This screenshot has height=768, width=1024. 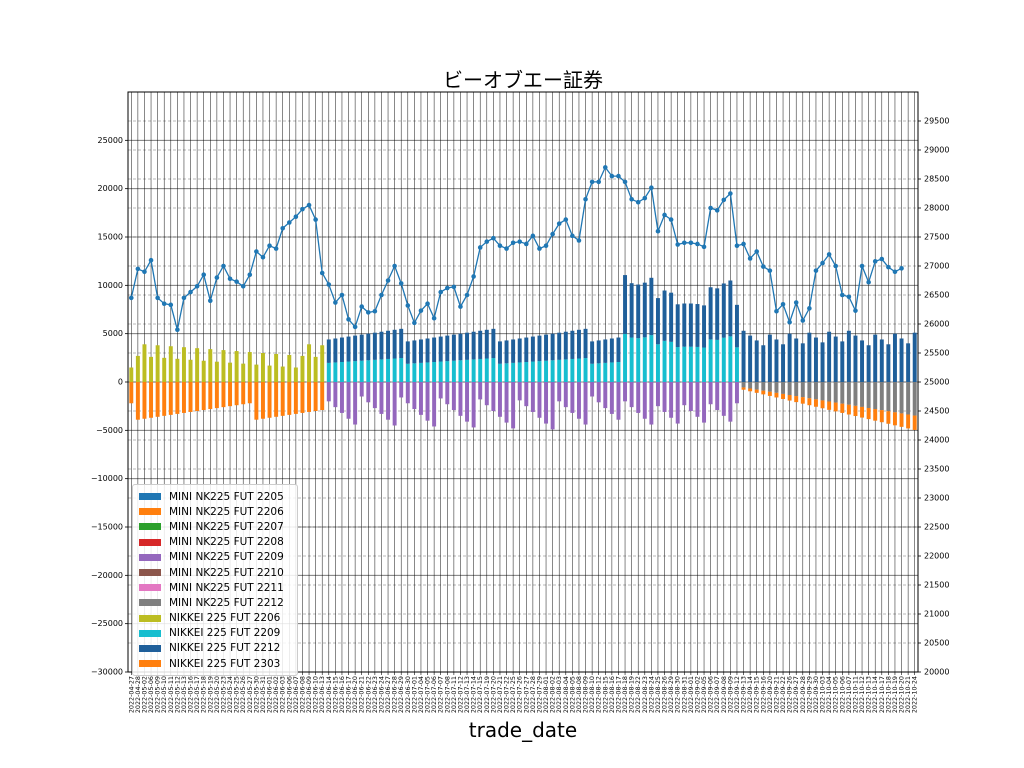 What do you see at coordinates (215, 633) in the screenshot?
I see `legend-item: NIKKEI 225 FUT 2209` at bounding box center [215, 633].